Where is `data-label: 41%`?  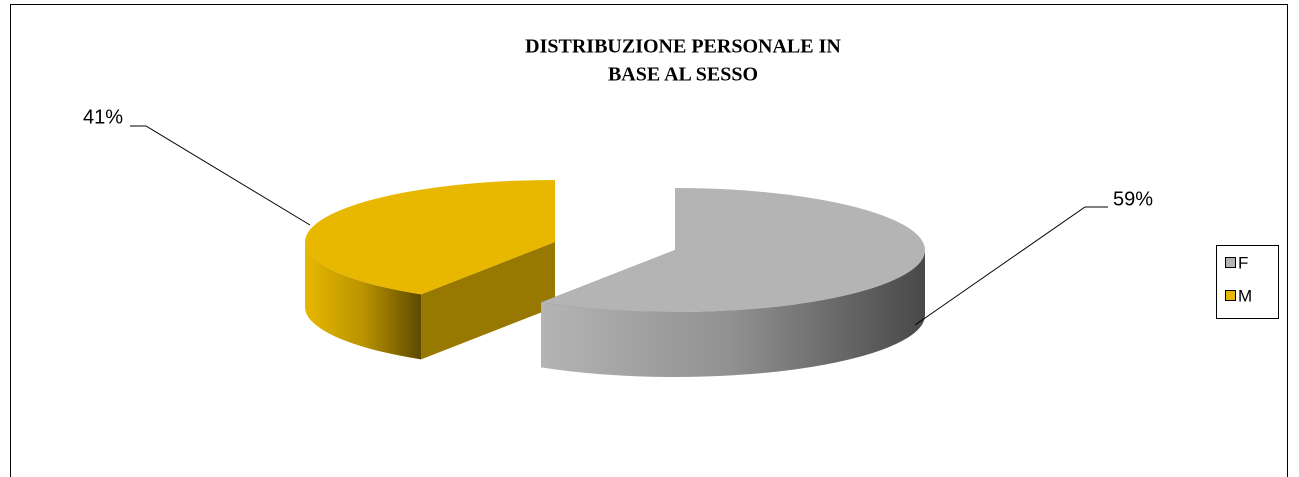 data-label: 41% is located at coordinates (103, 117).